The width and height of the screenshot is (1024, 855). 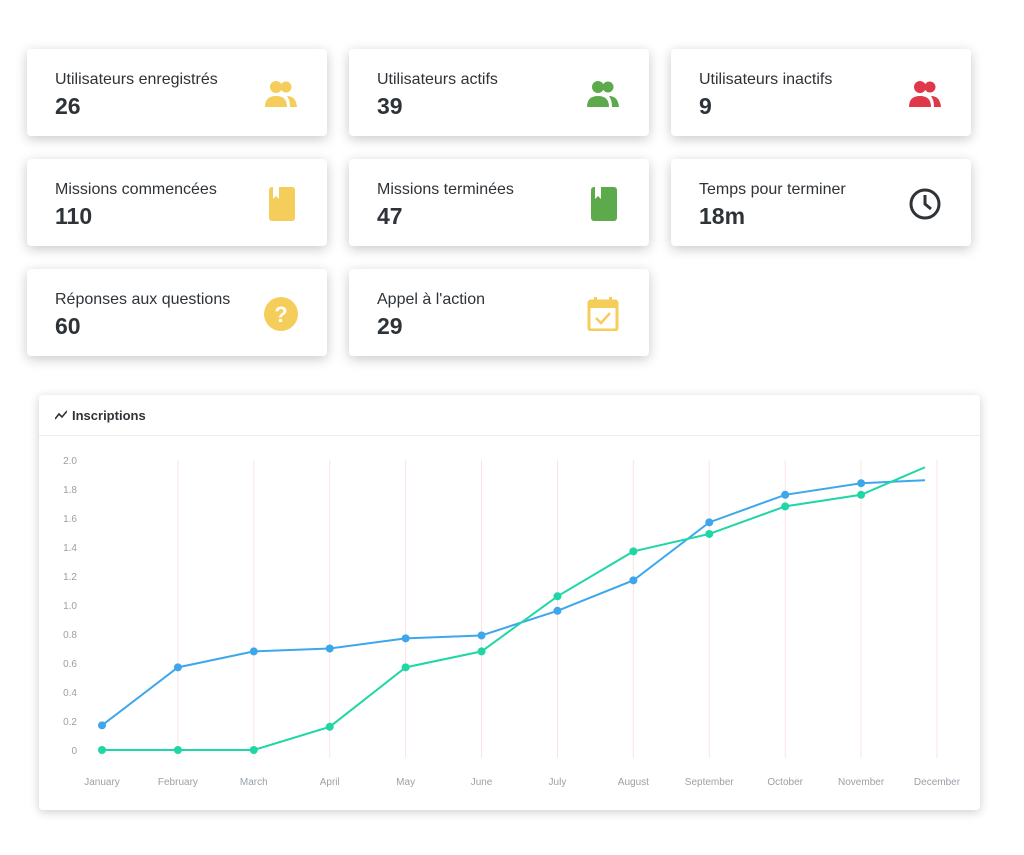 What do you see at coordinates (558, 782) in the screenshot?
I see `x-tick-label: July` at bounding box center [558, 782].